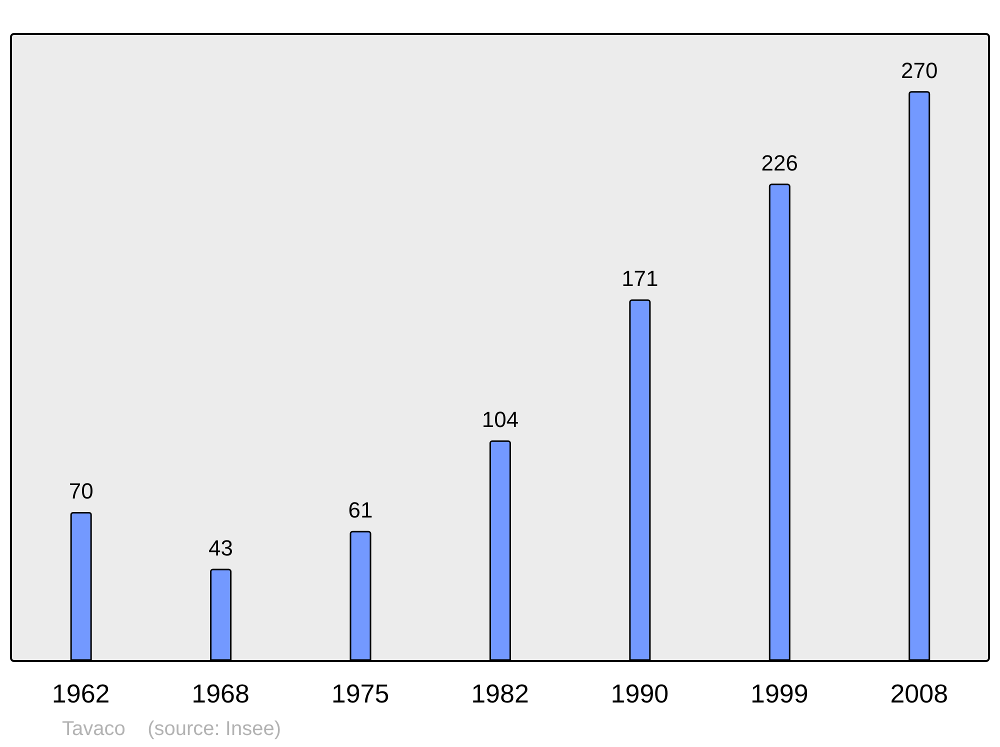 Image resolution: width=1000 pixels, height=747 pixels. Describe the element at coordinates (919, 693) in the screenshot. I see `x-tick-label: 2008` at that location.